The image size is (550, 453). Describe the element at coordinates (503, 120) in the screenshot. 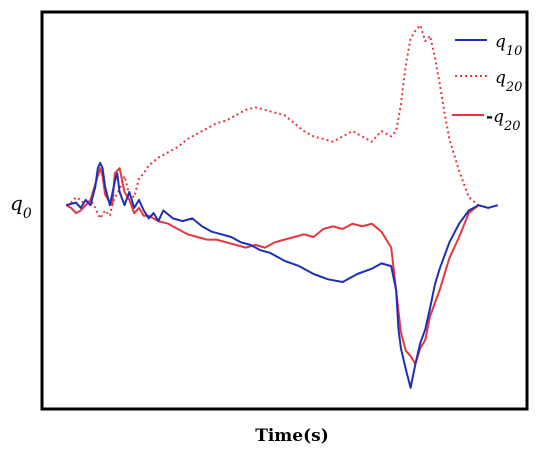

I see `legend-label-neg-q20: -q20` at that location.